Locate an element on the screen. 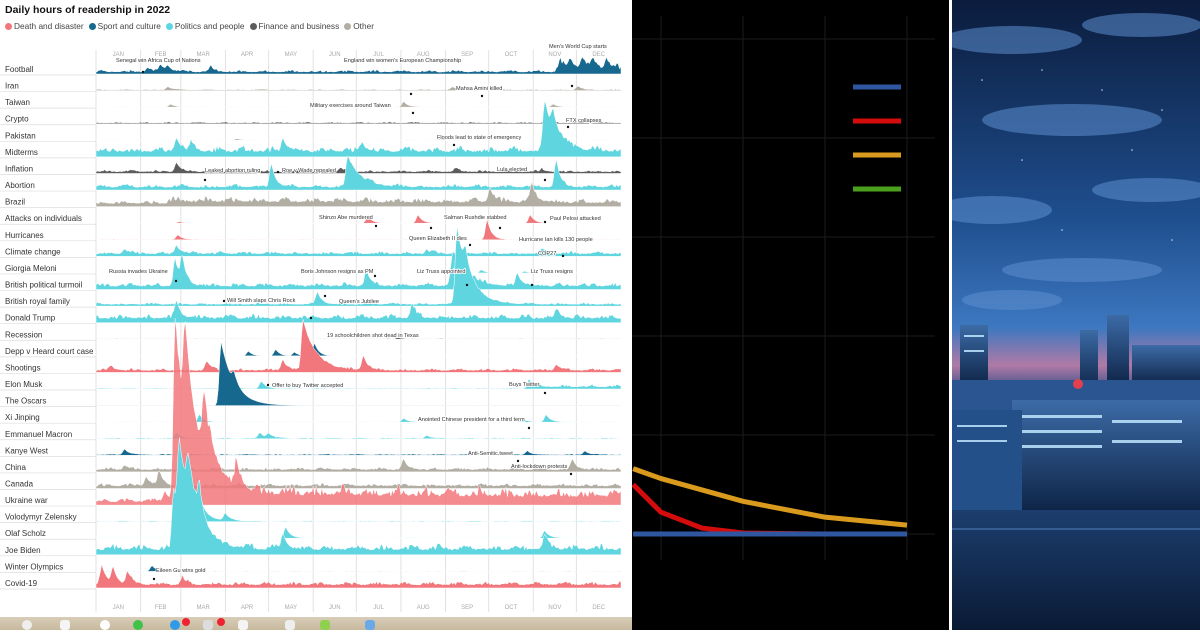 The height and width of the screenshot is (635, 1200). legend-item-politics: Politics and people is located at coordinates (205, 26).